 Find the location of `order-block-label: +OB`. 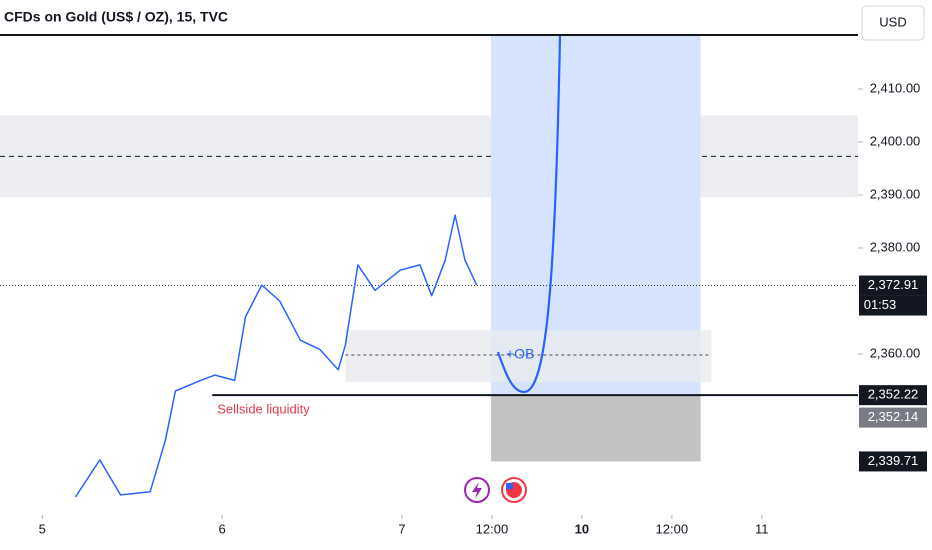

order-block-label: +OB is located at coordinates (520, 354).